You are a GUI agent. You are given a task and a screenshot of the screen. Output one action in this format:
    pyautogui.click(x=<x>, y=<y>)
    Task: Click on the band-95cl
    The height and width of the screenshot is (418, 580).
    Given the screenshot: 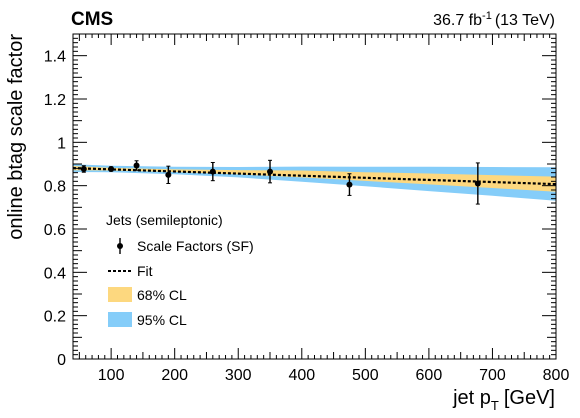 What is the action you would take?
    pyautogui.click(x=314, y=182)
    